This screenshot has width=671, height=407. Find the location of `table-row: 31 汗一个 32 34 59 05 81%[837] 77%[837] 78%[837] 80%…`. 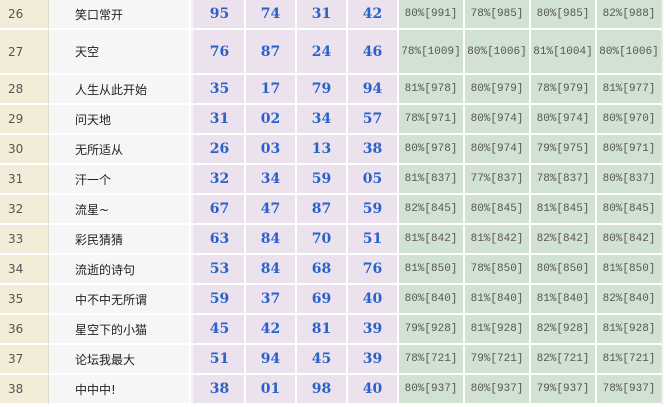

table-row: 31 汗一个 32 34 59 05 81%[837] 77%[837] 78%[837] 80%… is located at coordinates (331, 180).